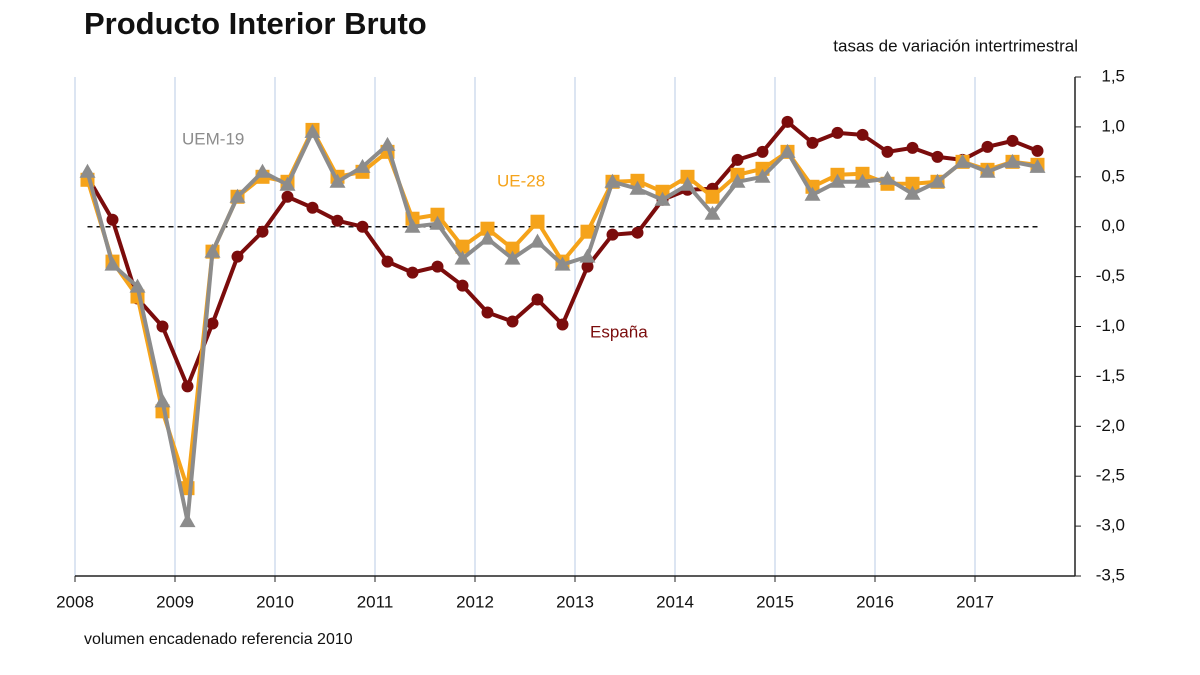 The width and height of the screenshot is (1200, 675). Describe the element at coordinates (1110, 475) in the screenshot. I see `y-tick-label: -2,5` at that location.